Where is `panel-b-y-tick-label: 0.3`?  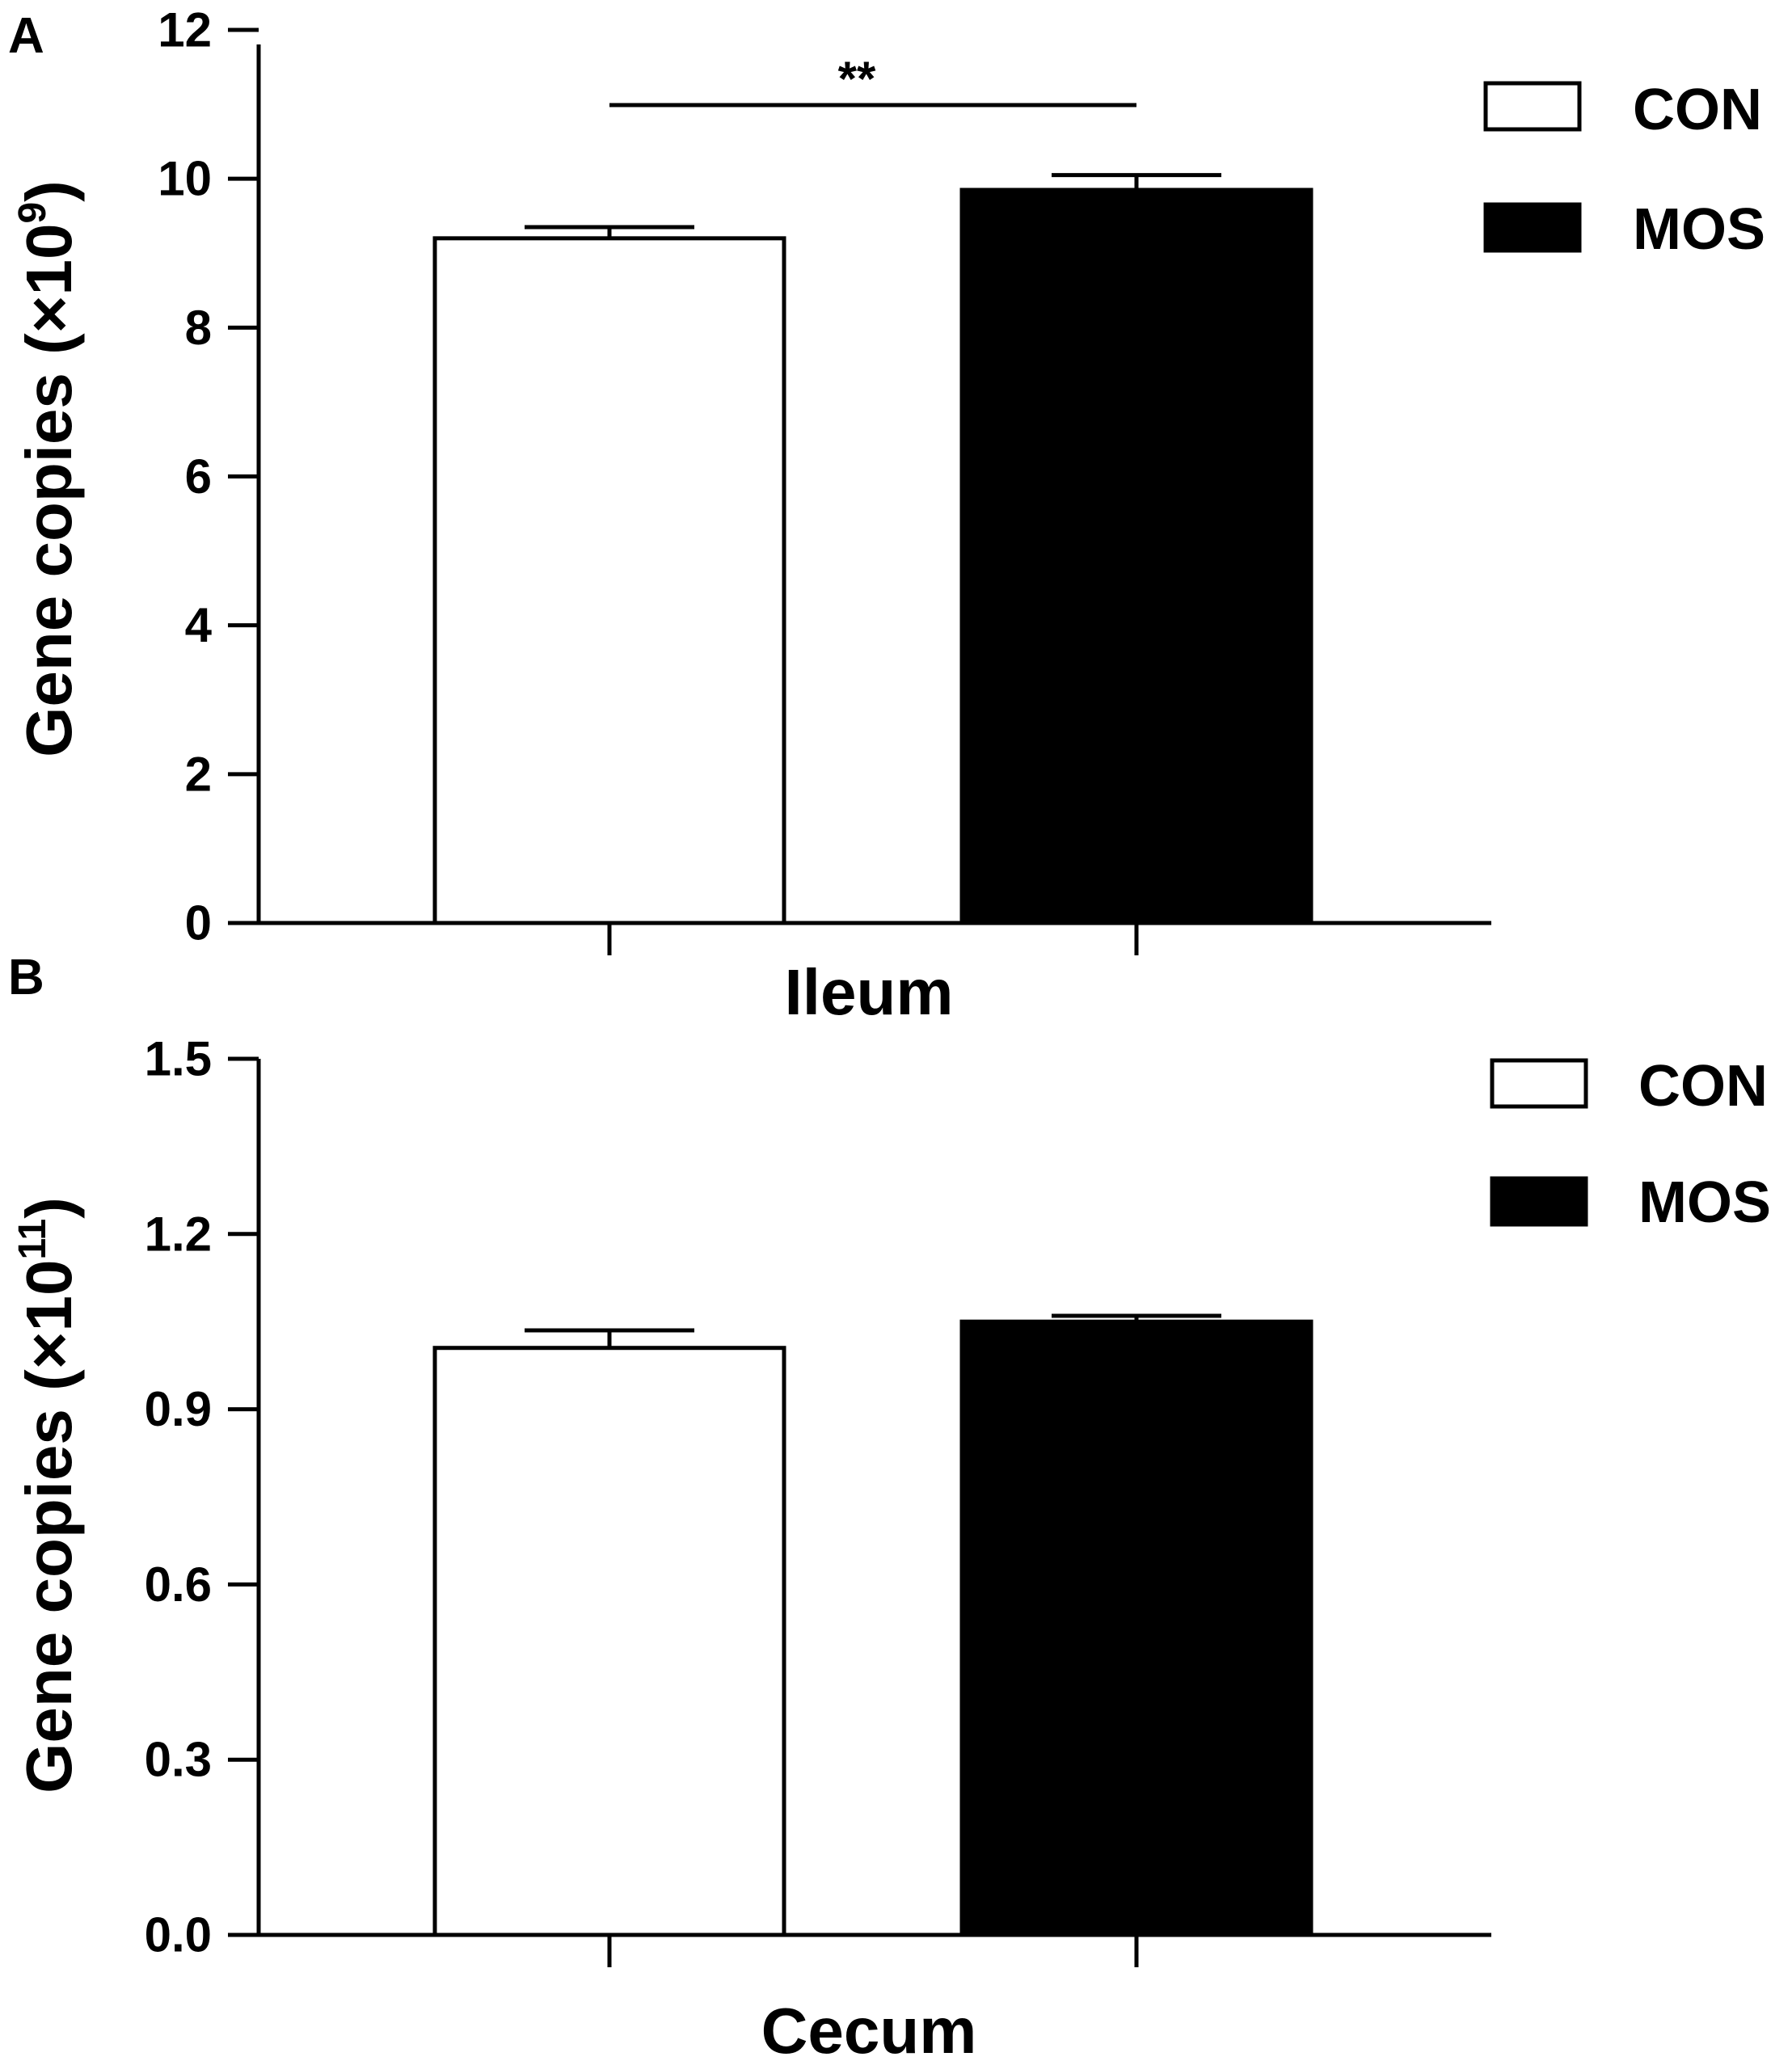 panel-b-y-tick-label: 0.3 is located at coordinates (178, 1760).